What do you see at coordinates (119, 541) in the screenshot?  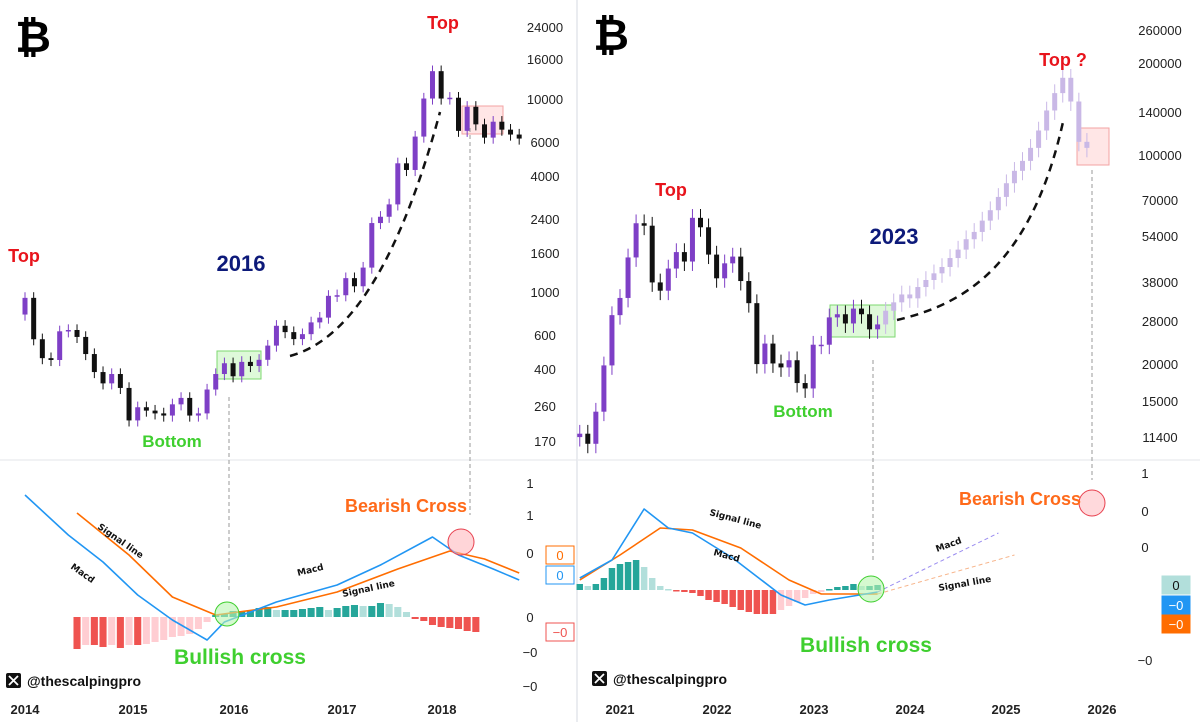 I see `signal-line-label: Signal line` at bounding box center [119, 541].